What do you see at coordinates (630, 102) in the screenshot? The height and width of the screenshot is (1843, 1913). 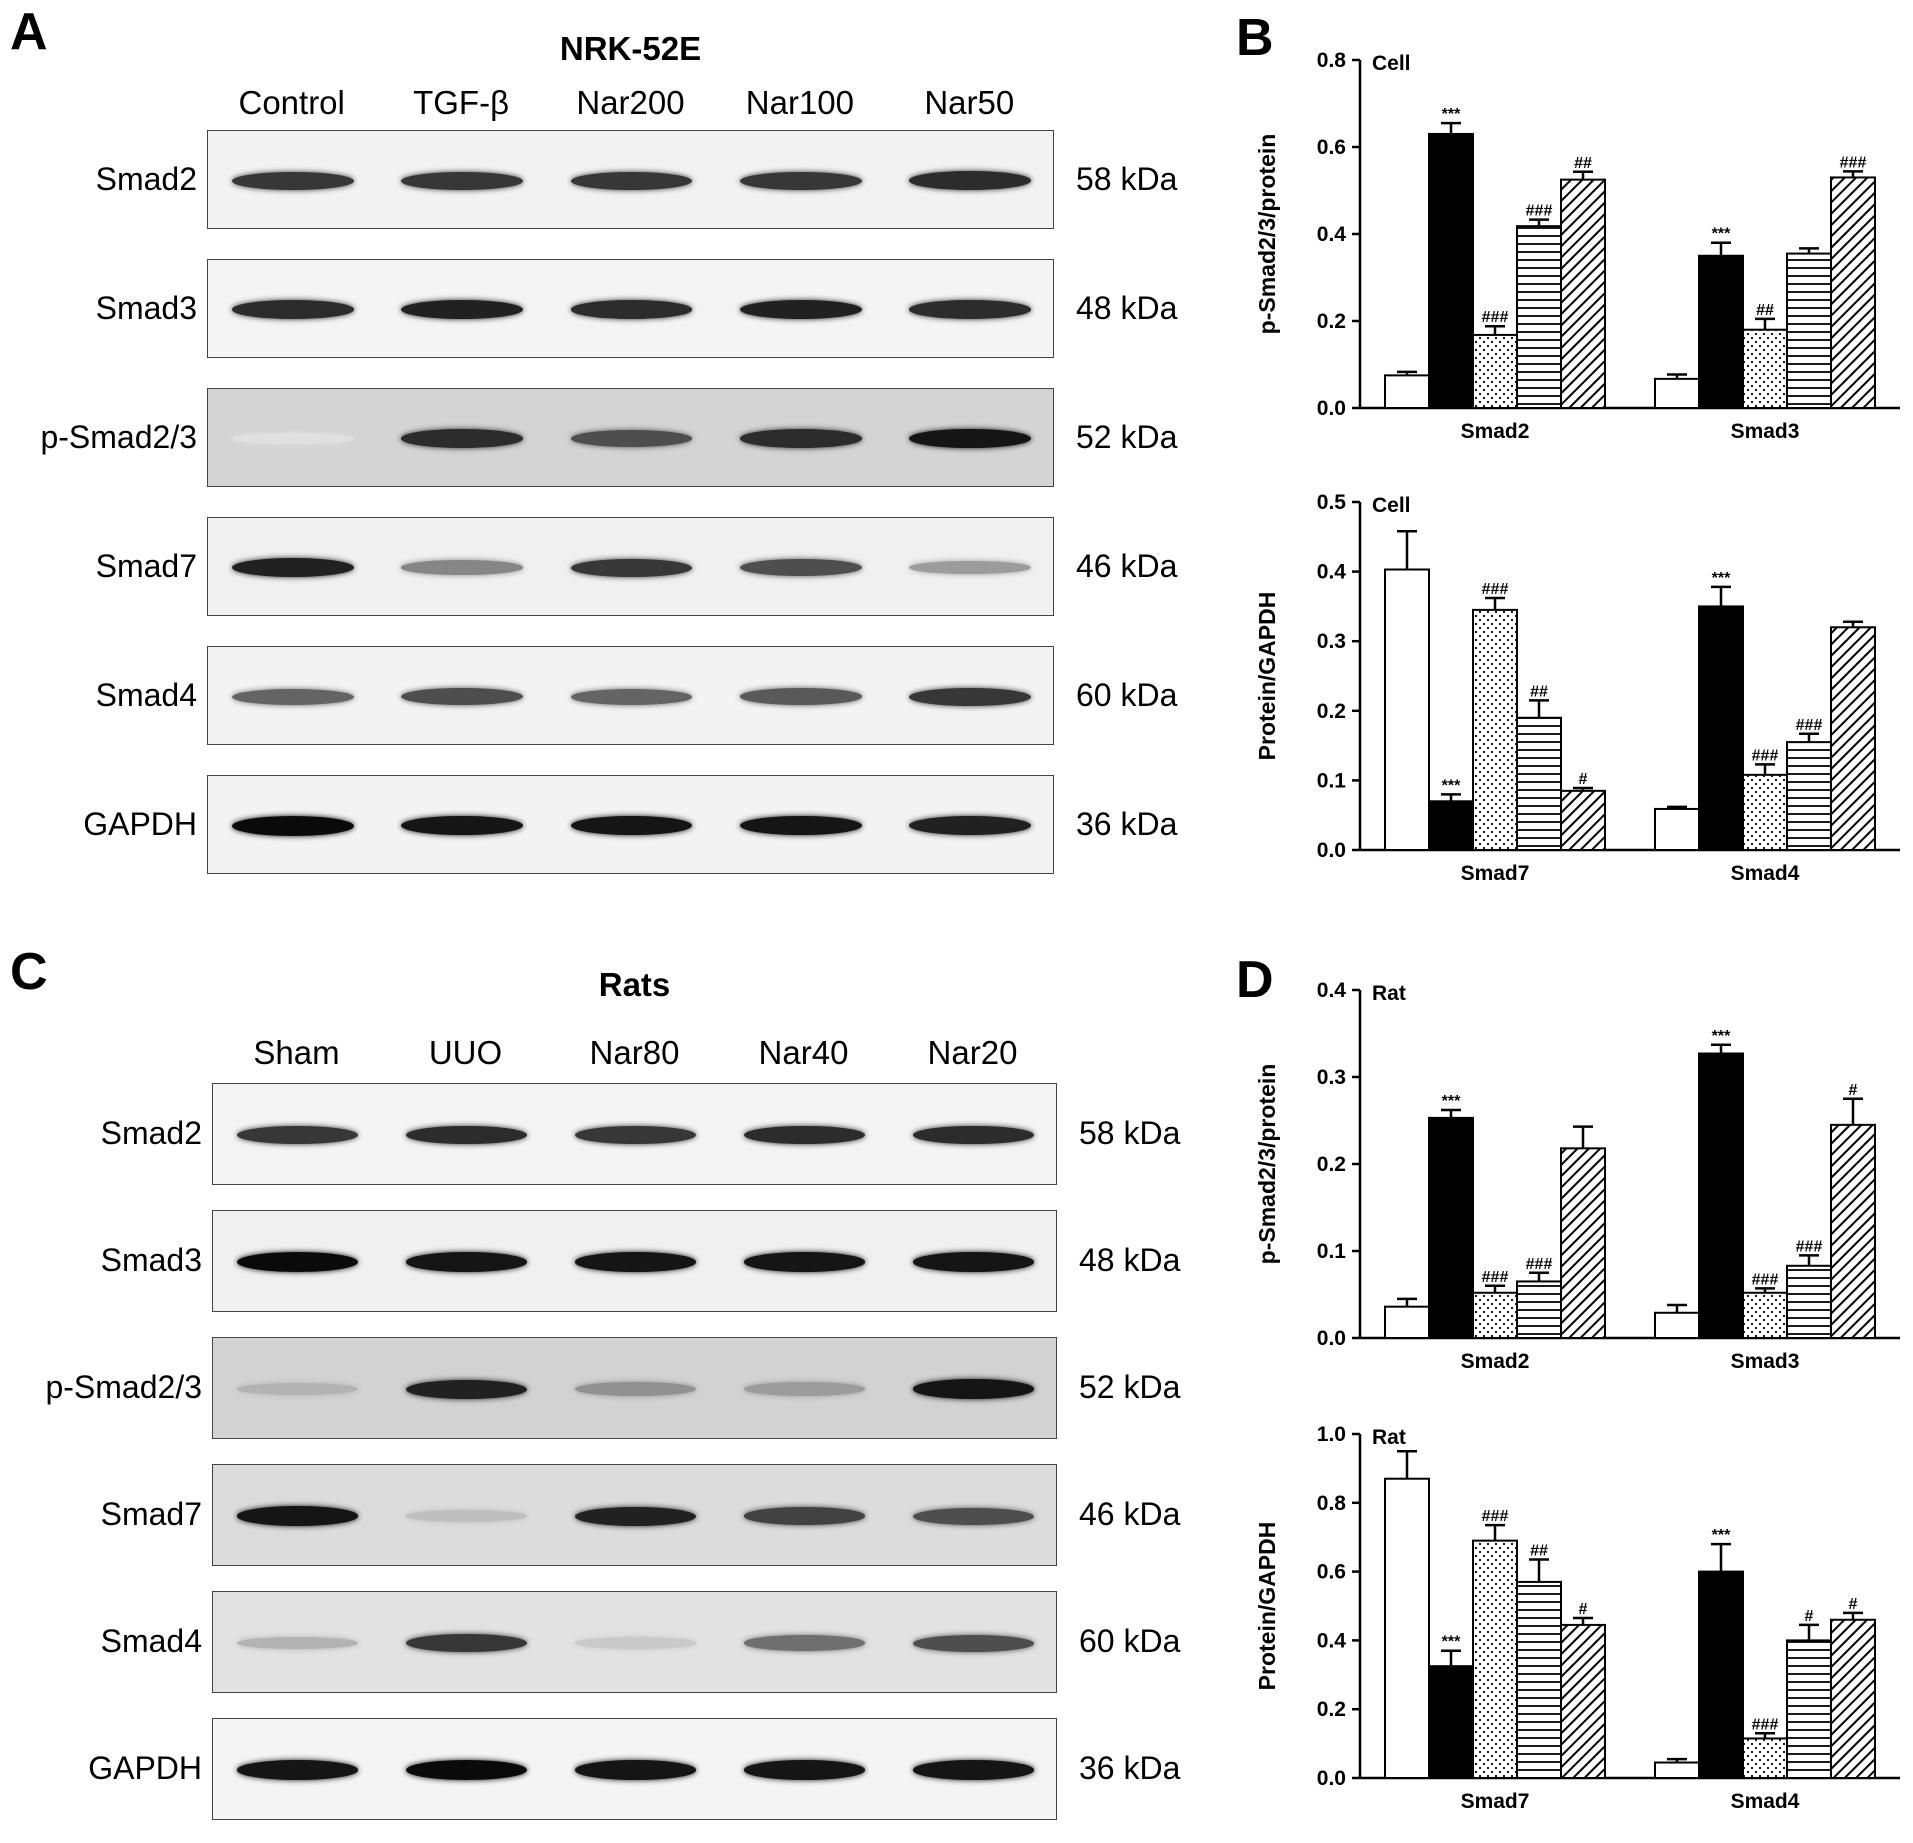 I see `lane-label: Nar200` at bounding box center [630, 102].